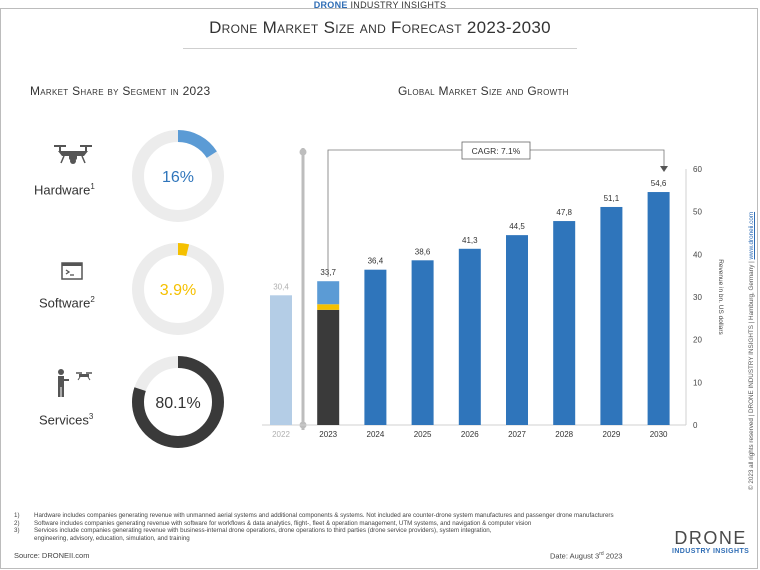  I want to click on value-label-2029: 51,1, so click(612, 198).